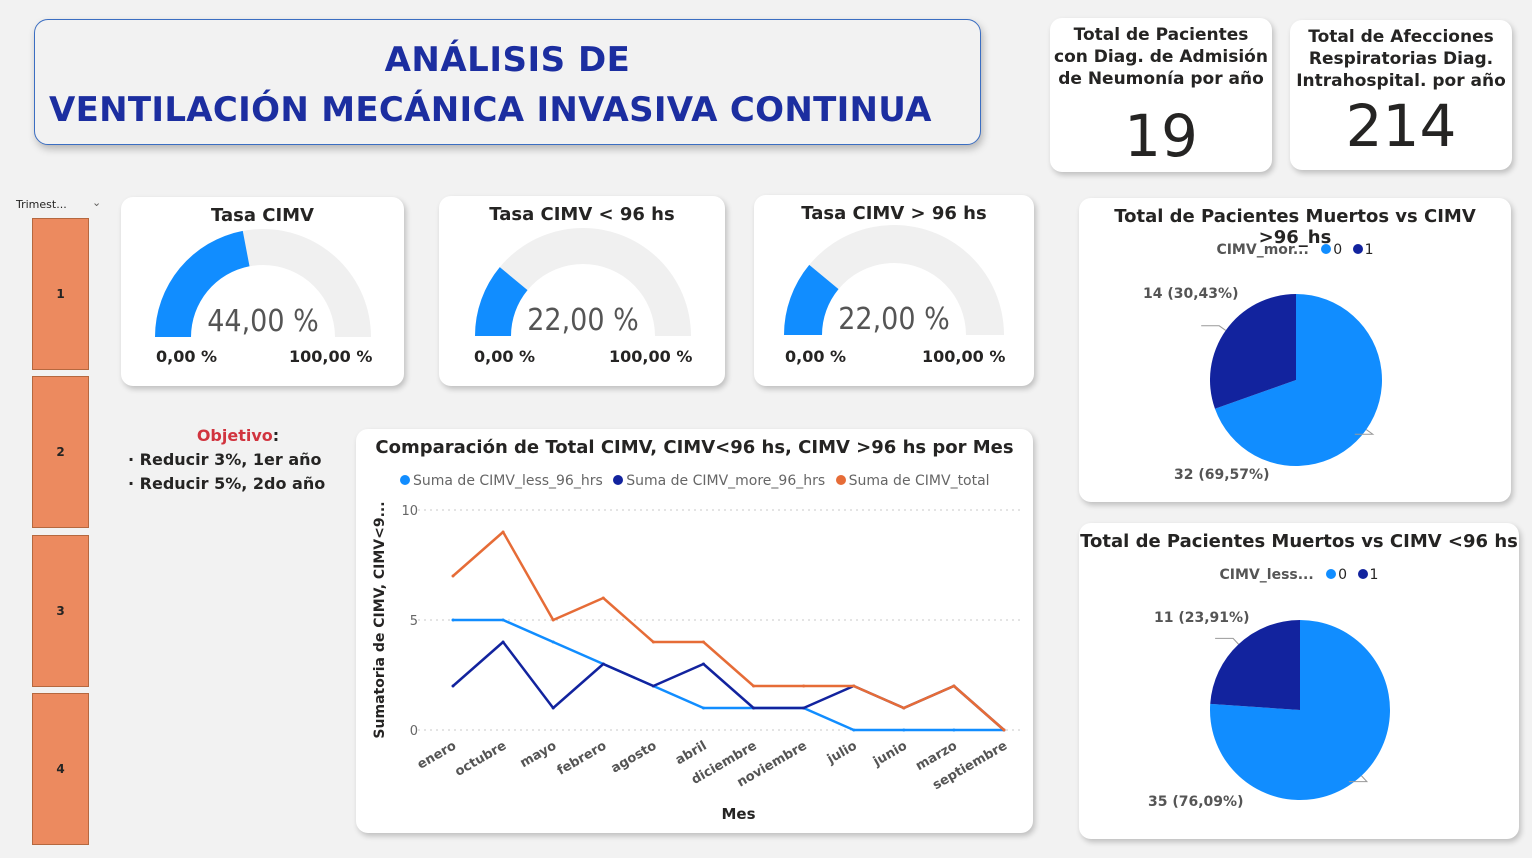 The width and height of the screenshot is (1532, 858). I want to click on gauge-card-tasa-cimv: Tasa CIMV 44,00 % 0,00 % 100,00 %, so click(262, 291).